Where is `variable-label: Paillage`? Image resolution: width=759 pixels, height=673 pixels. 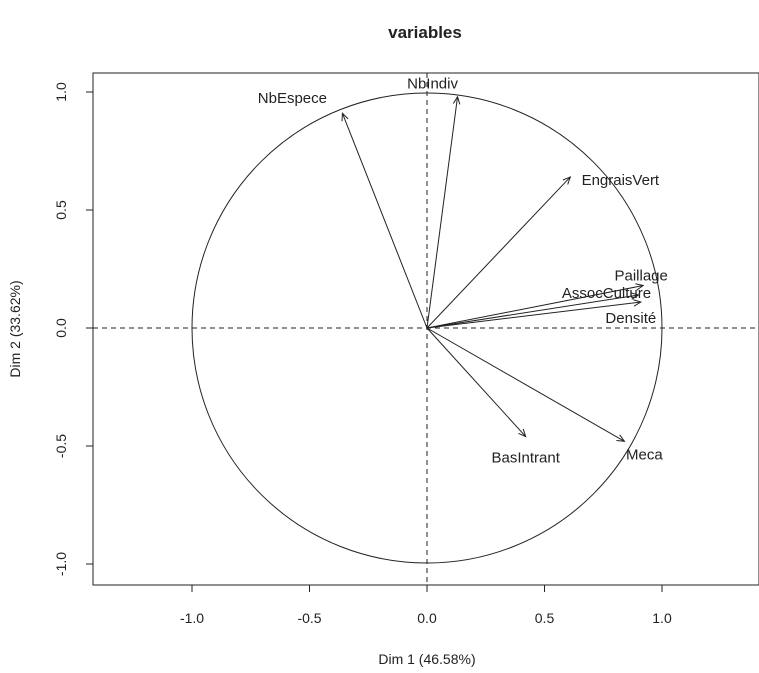
variable-label: Paillage is located at coordinates (641, 276).